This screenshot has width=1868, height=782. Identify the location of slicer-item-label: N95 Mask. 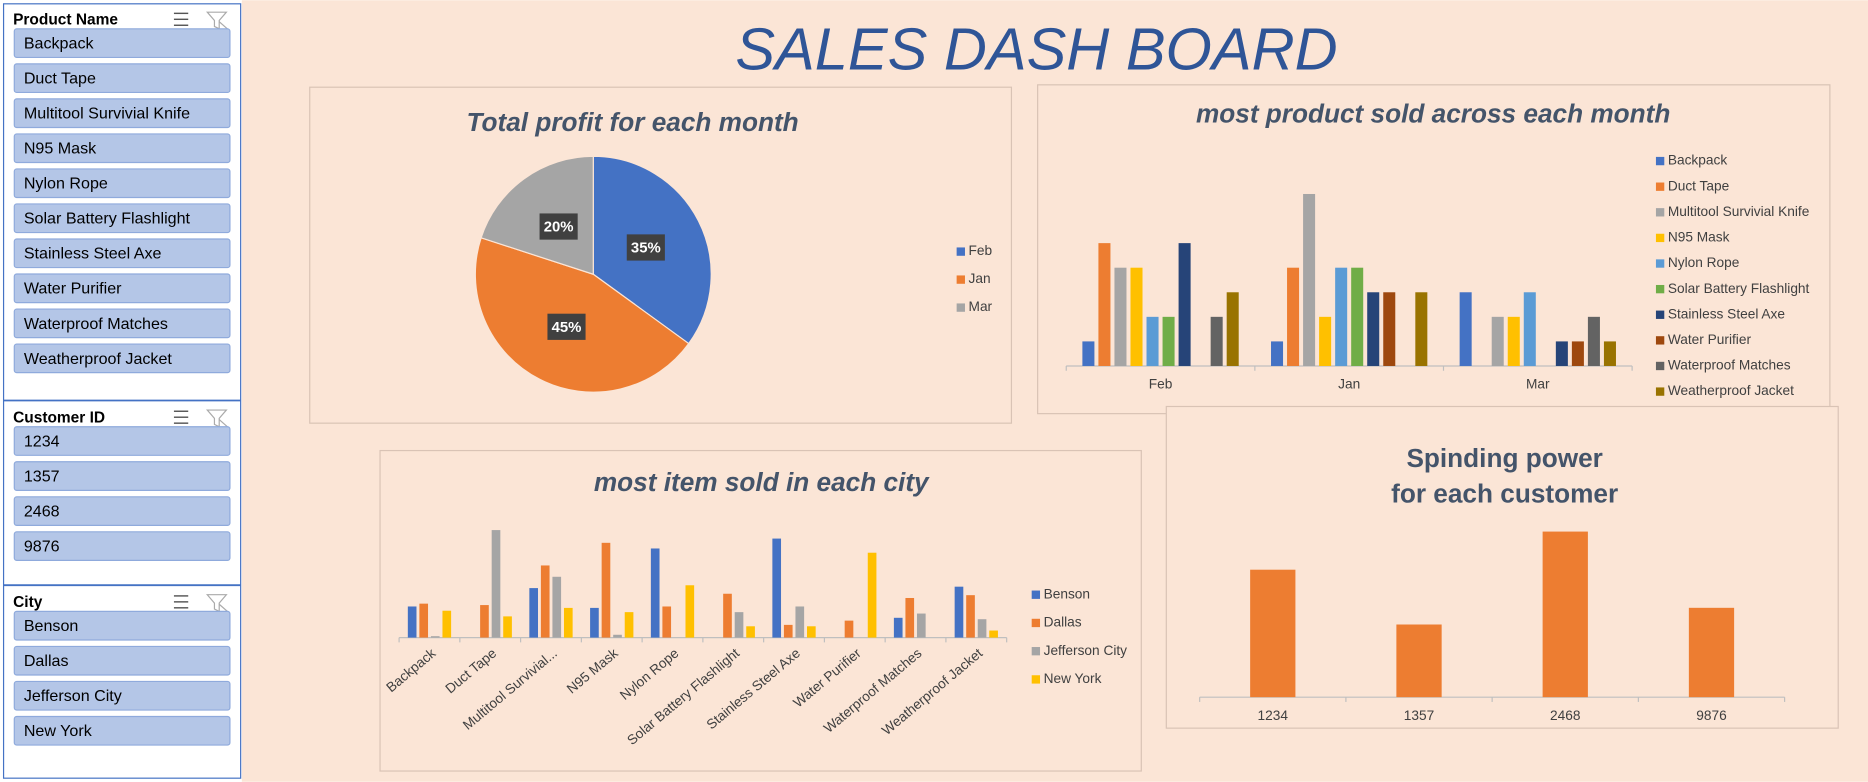
(60, 149).